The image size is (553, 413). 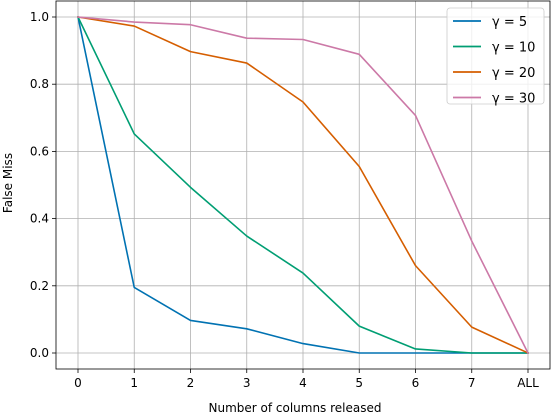 I want to click on y-tick-label: 0.6, so click(x=39, y=151).